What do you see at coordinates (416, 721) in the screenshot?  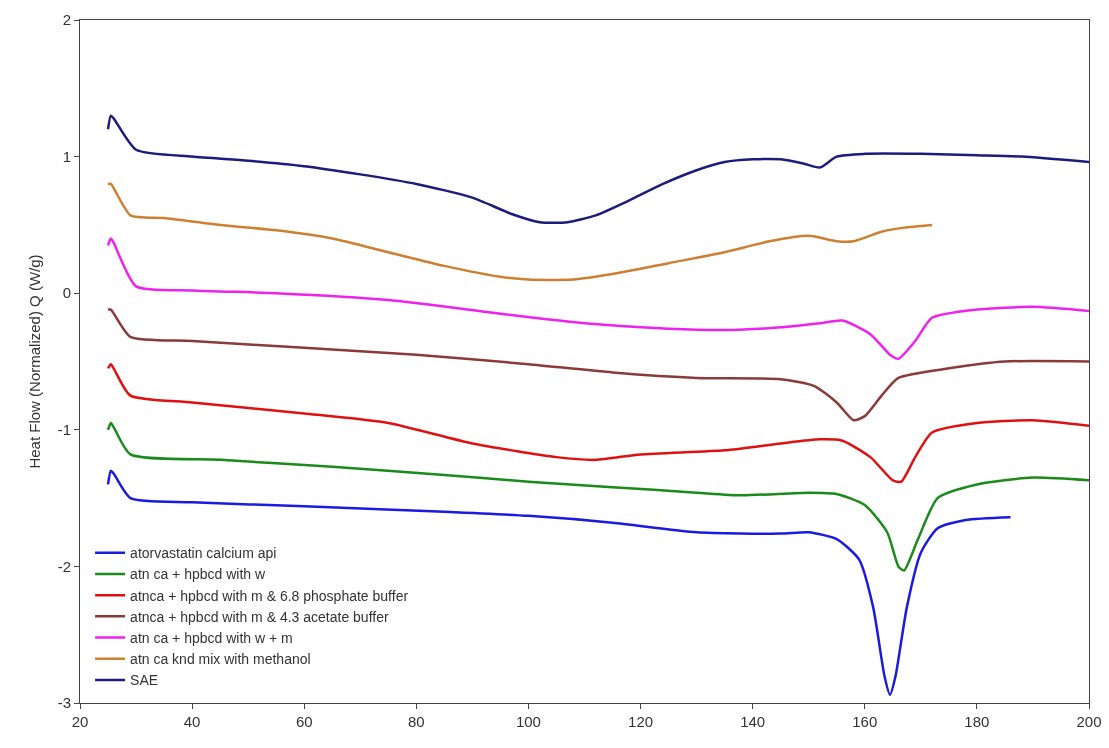 I see `x-tick-label: 80` at bounding box center [416, 721].